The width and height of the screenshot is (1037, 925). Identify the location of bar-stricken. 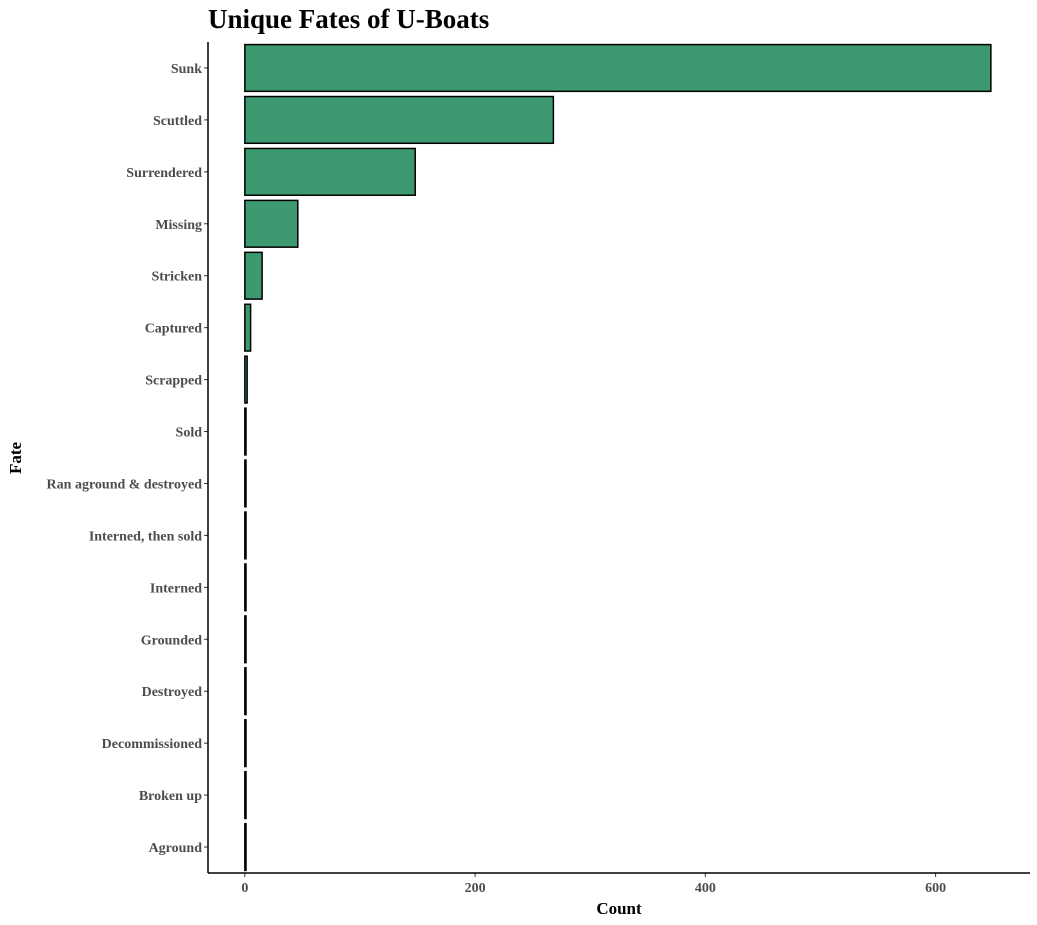
(253, 275).